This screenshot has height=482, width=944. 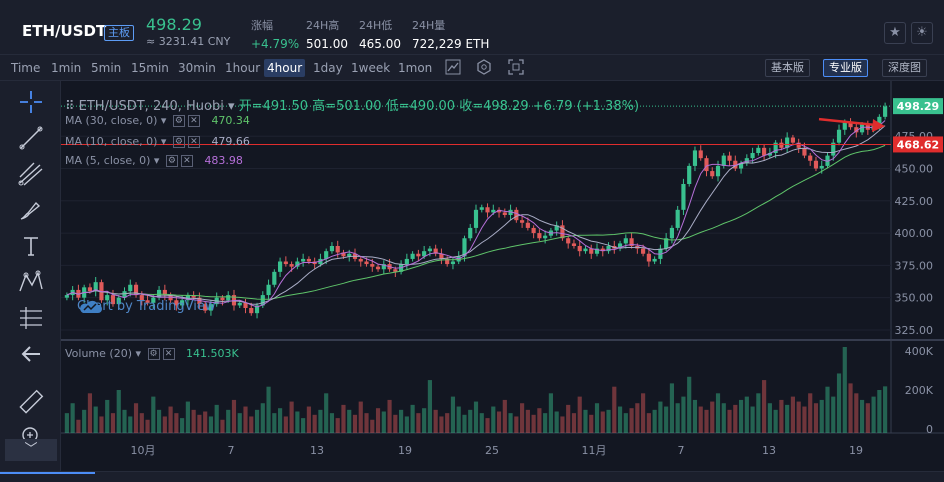 What do you see at coordinates (450, 34) in the screenshot?
I see `stat-volume: 24H量 722,229 ETH` at bounding box center [450, 34].